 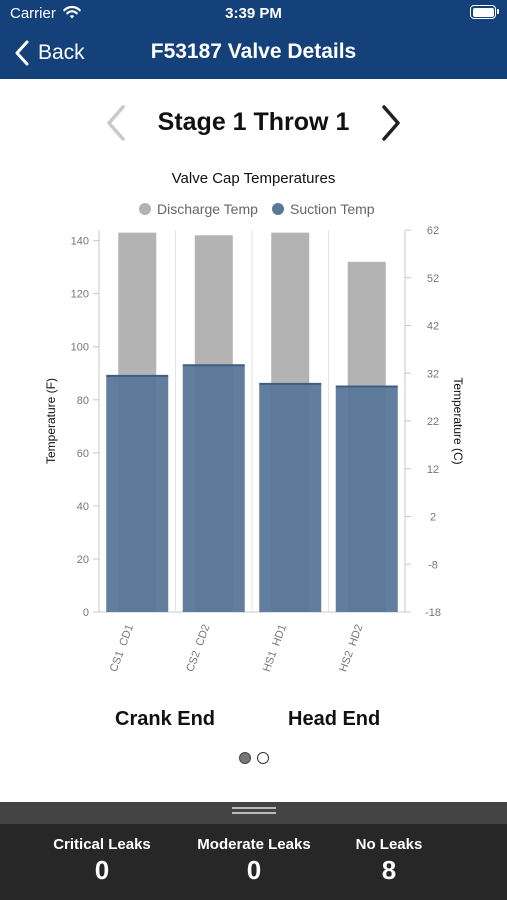 I want to click on back-label: Back, so click(x=61, y=52).